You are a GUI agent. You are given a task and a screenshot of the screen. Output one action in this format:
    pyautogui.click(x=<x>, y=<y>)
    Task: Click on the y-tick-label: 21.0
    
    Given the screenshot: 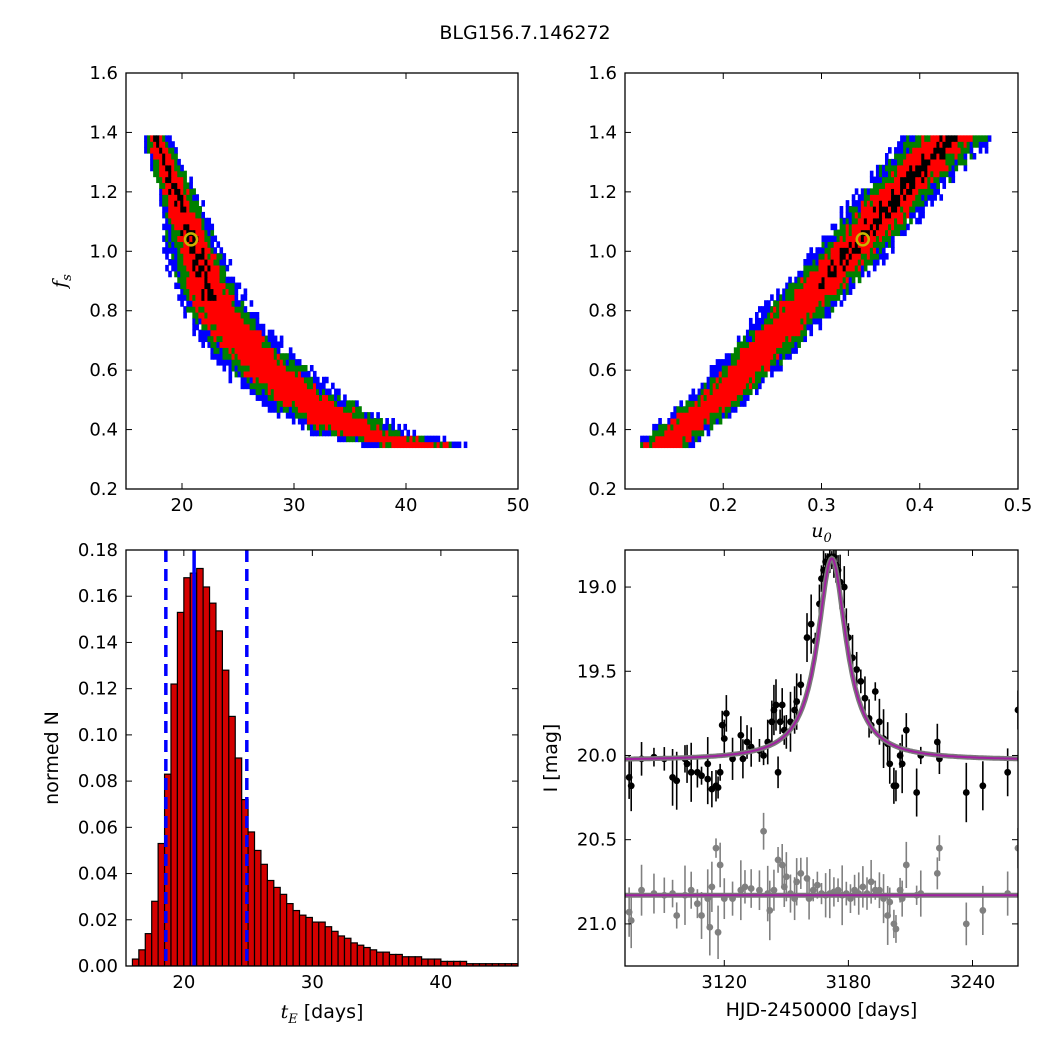 What is the action you would take?
    pyautogui.click(x=597, y=924)
    